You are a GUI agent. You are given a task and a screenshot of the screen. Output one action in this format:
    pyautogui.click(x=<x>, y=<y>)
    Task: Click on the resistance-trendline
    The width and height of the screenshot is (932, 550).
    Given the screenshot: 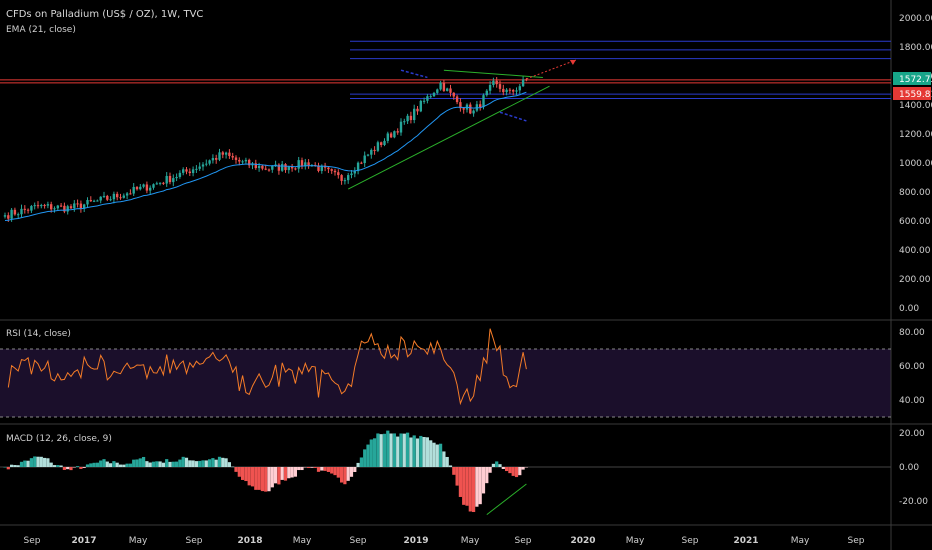 What is the action you would take?
    pyautogui.click(x=493, y=73)
    